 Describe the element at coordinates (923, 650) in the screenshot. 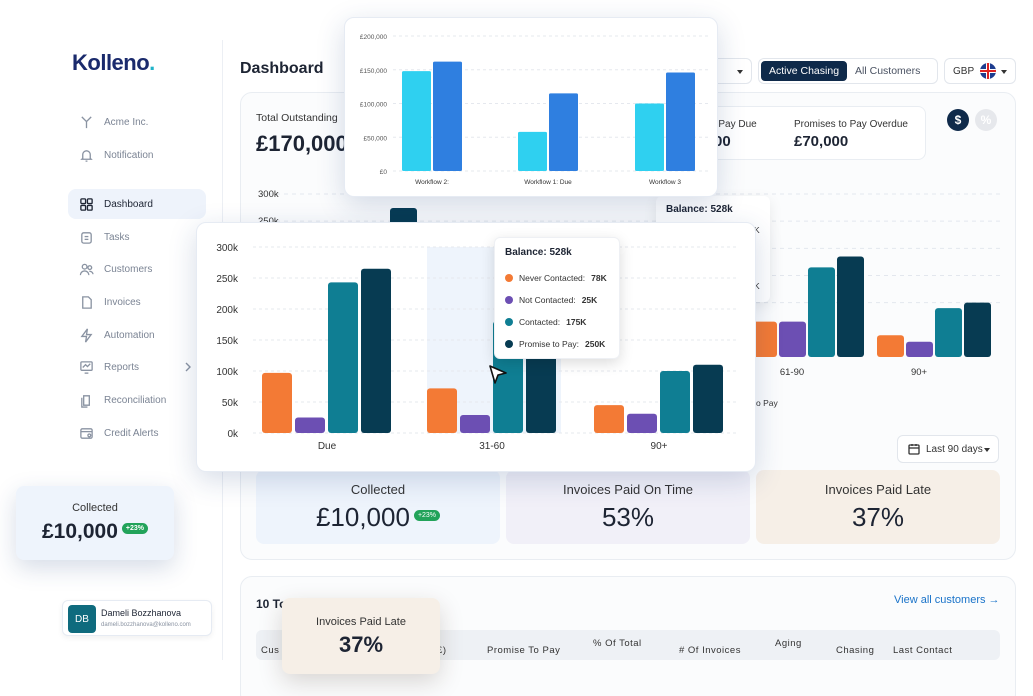

I see `table-column-header: Last Contact` at that location.